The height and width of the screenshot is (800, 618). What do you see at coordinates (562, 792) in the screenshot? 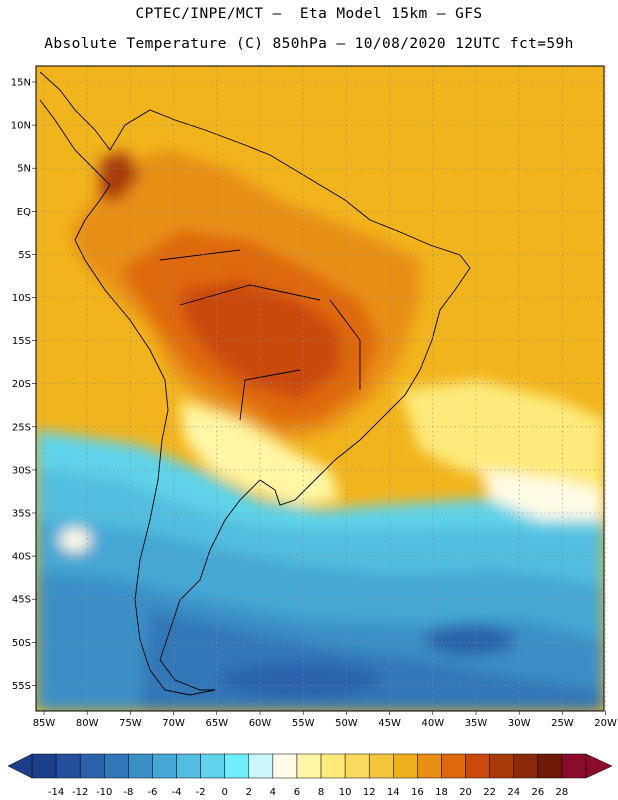
I see `colorbar-tick-label: 28` at bounding box center [562, 792].